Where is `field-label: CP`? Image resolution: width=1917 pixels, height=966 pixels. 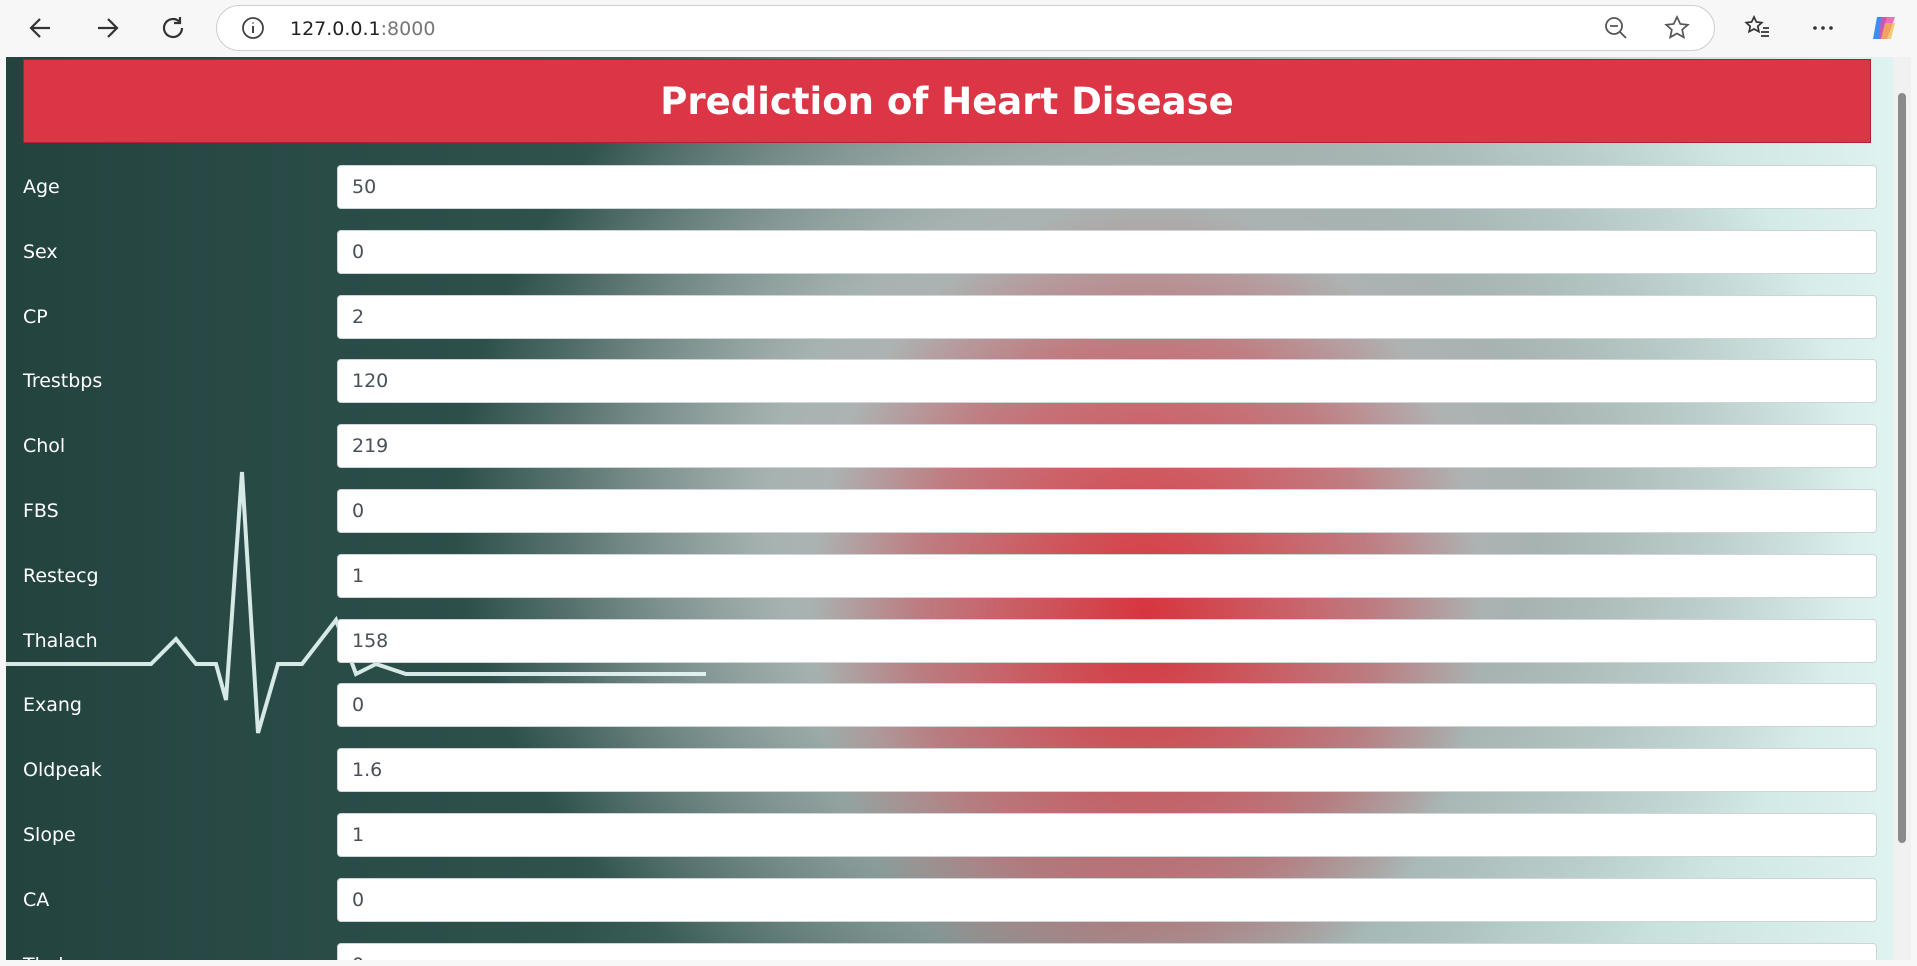 field-label: CP is located at coordinates (35, 316).